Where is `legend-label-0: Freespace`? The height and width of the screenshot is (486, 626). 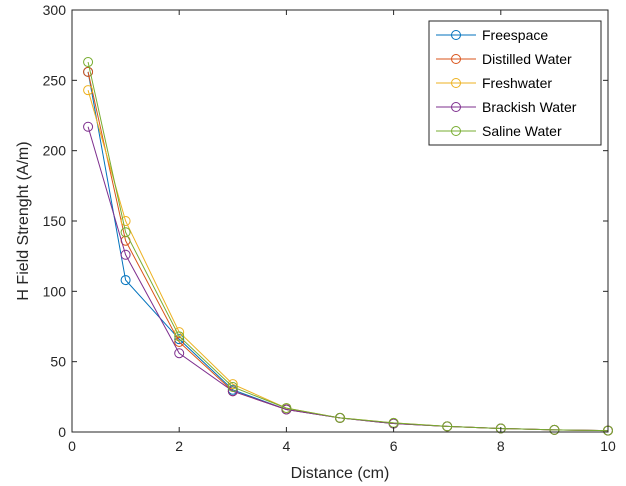 legend-label-0: Freespace is located at coordinates (515, 35).